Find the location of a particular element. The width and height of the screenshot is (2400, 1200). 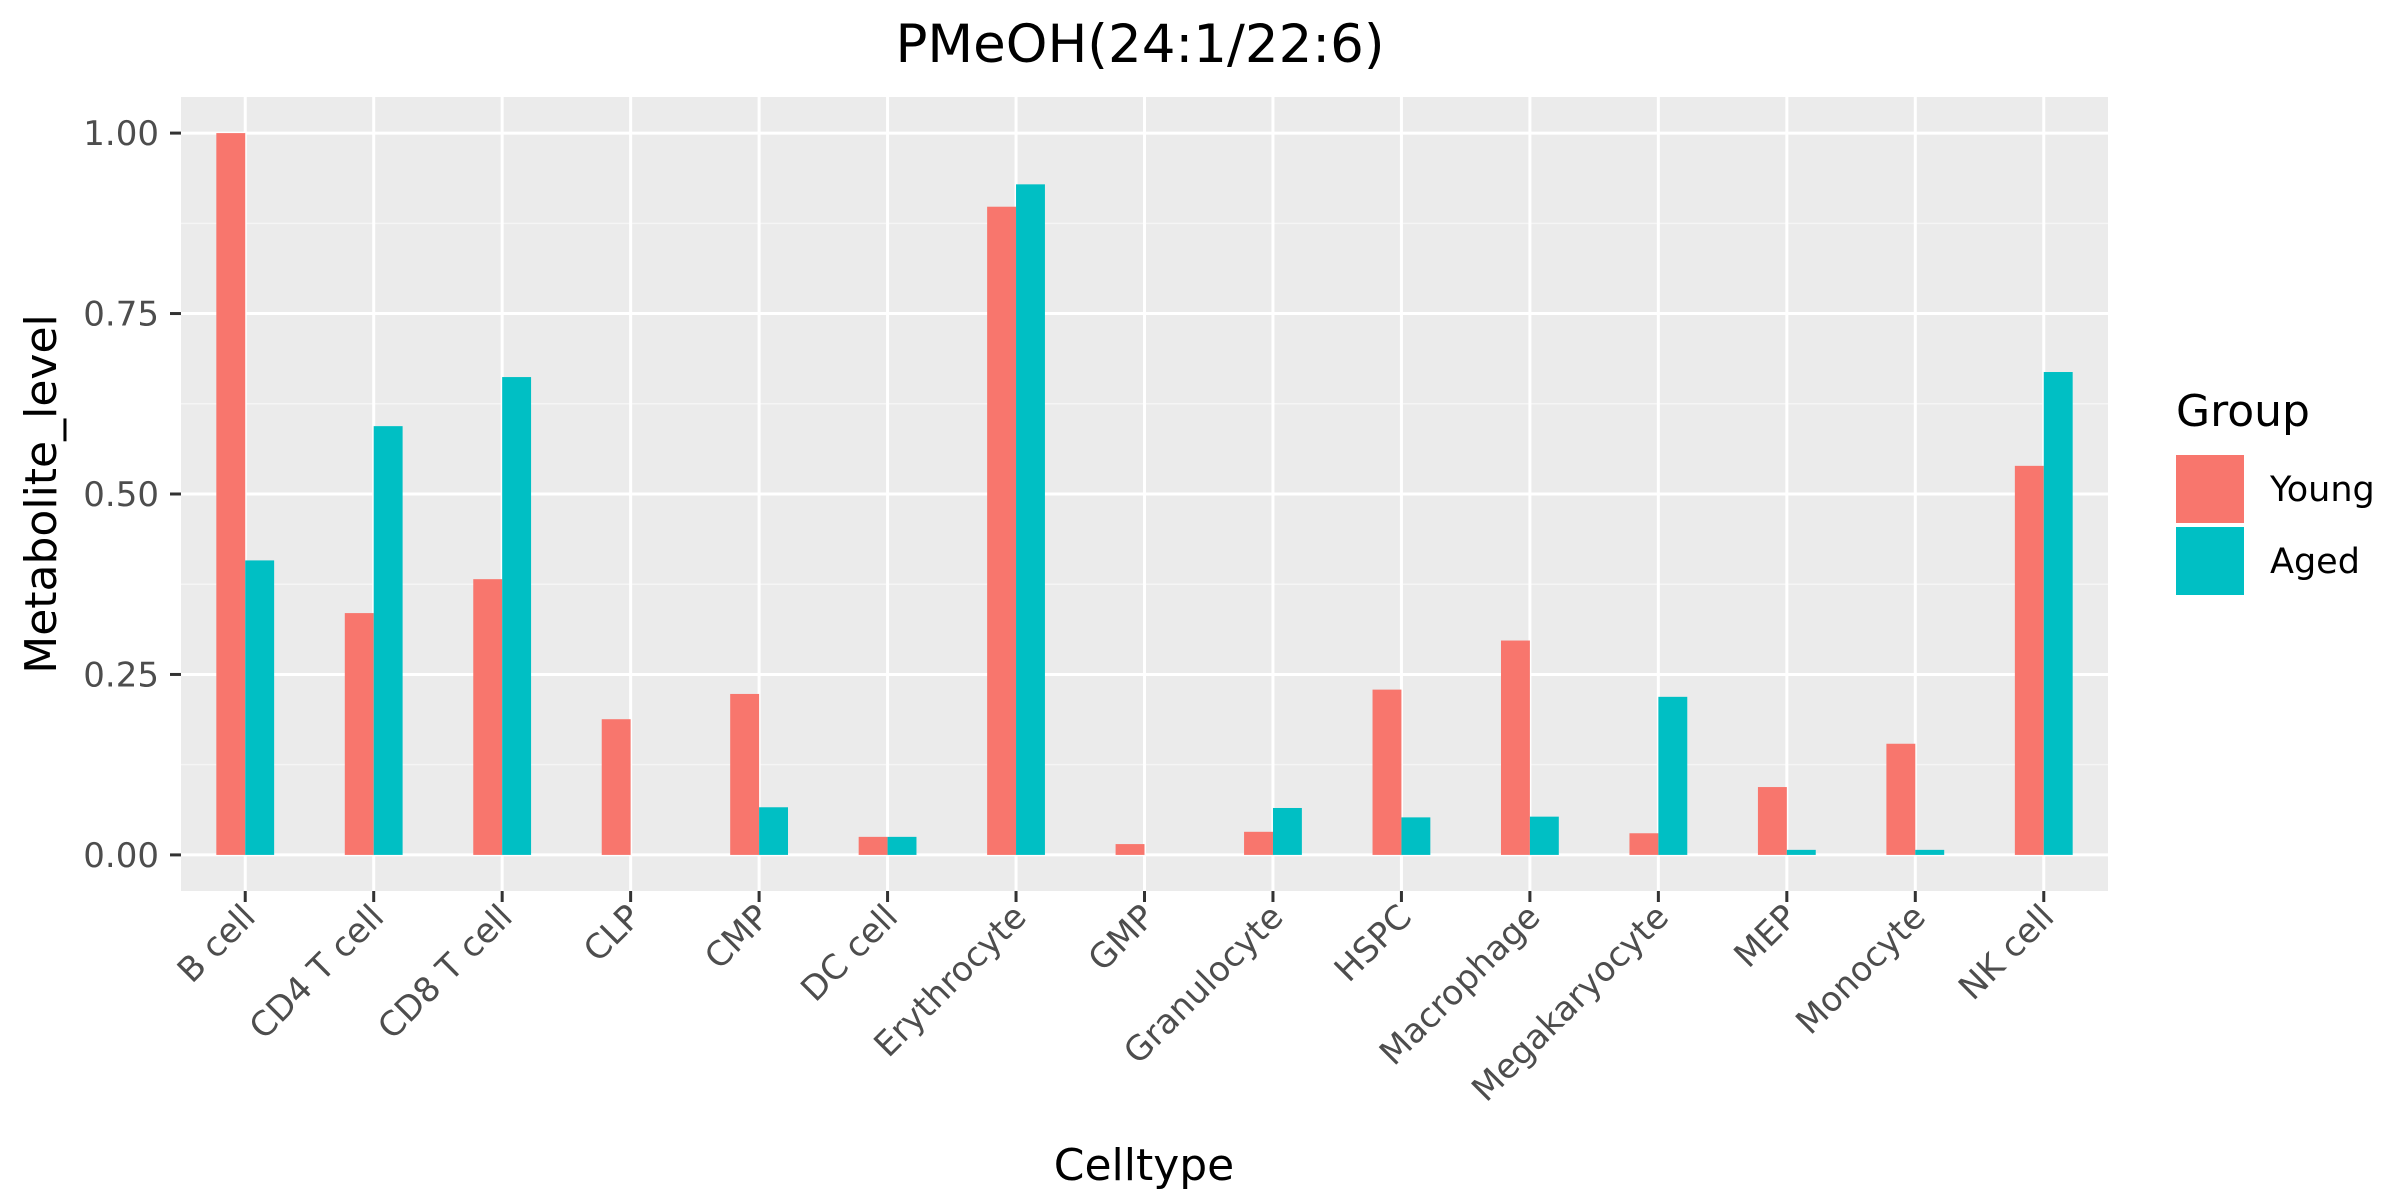

legend-key-aged is located at coordinates (2210, 561).